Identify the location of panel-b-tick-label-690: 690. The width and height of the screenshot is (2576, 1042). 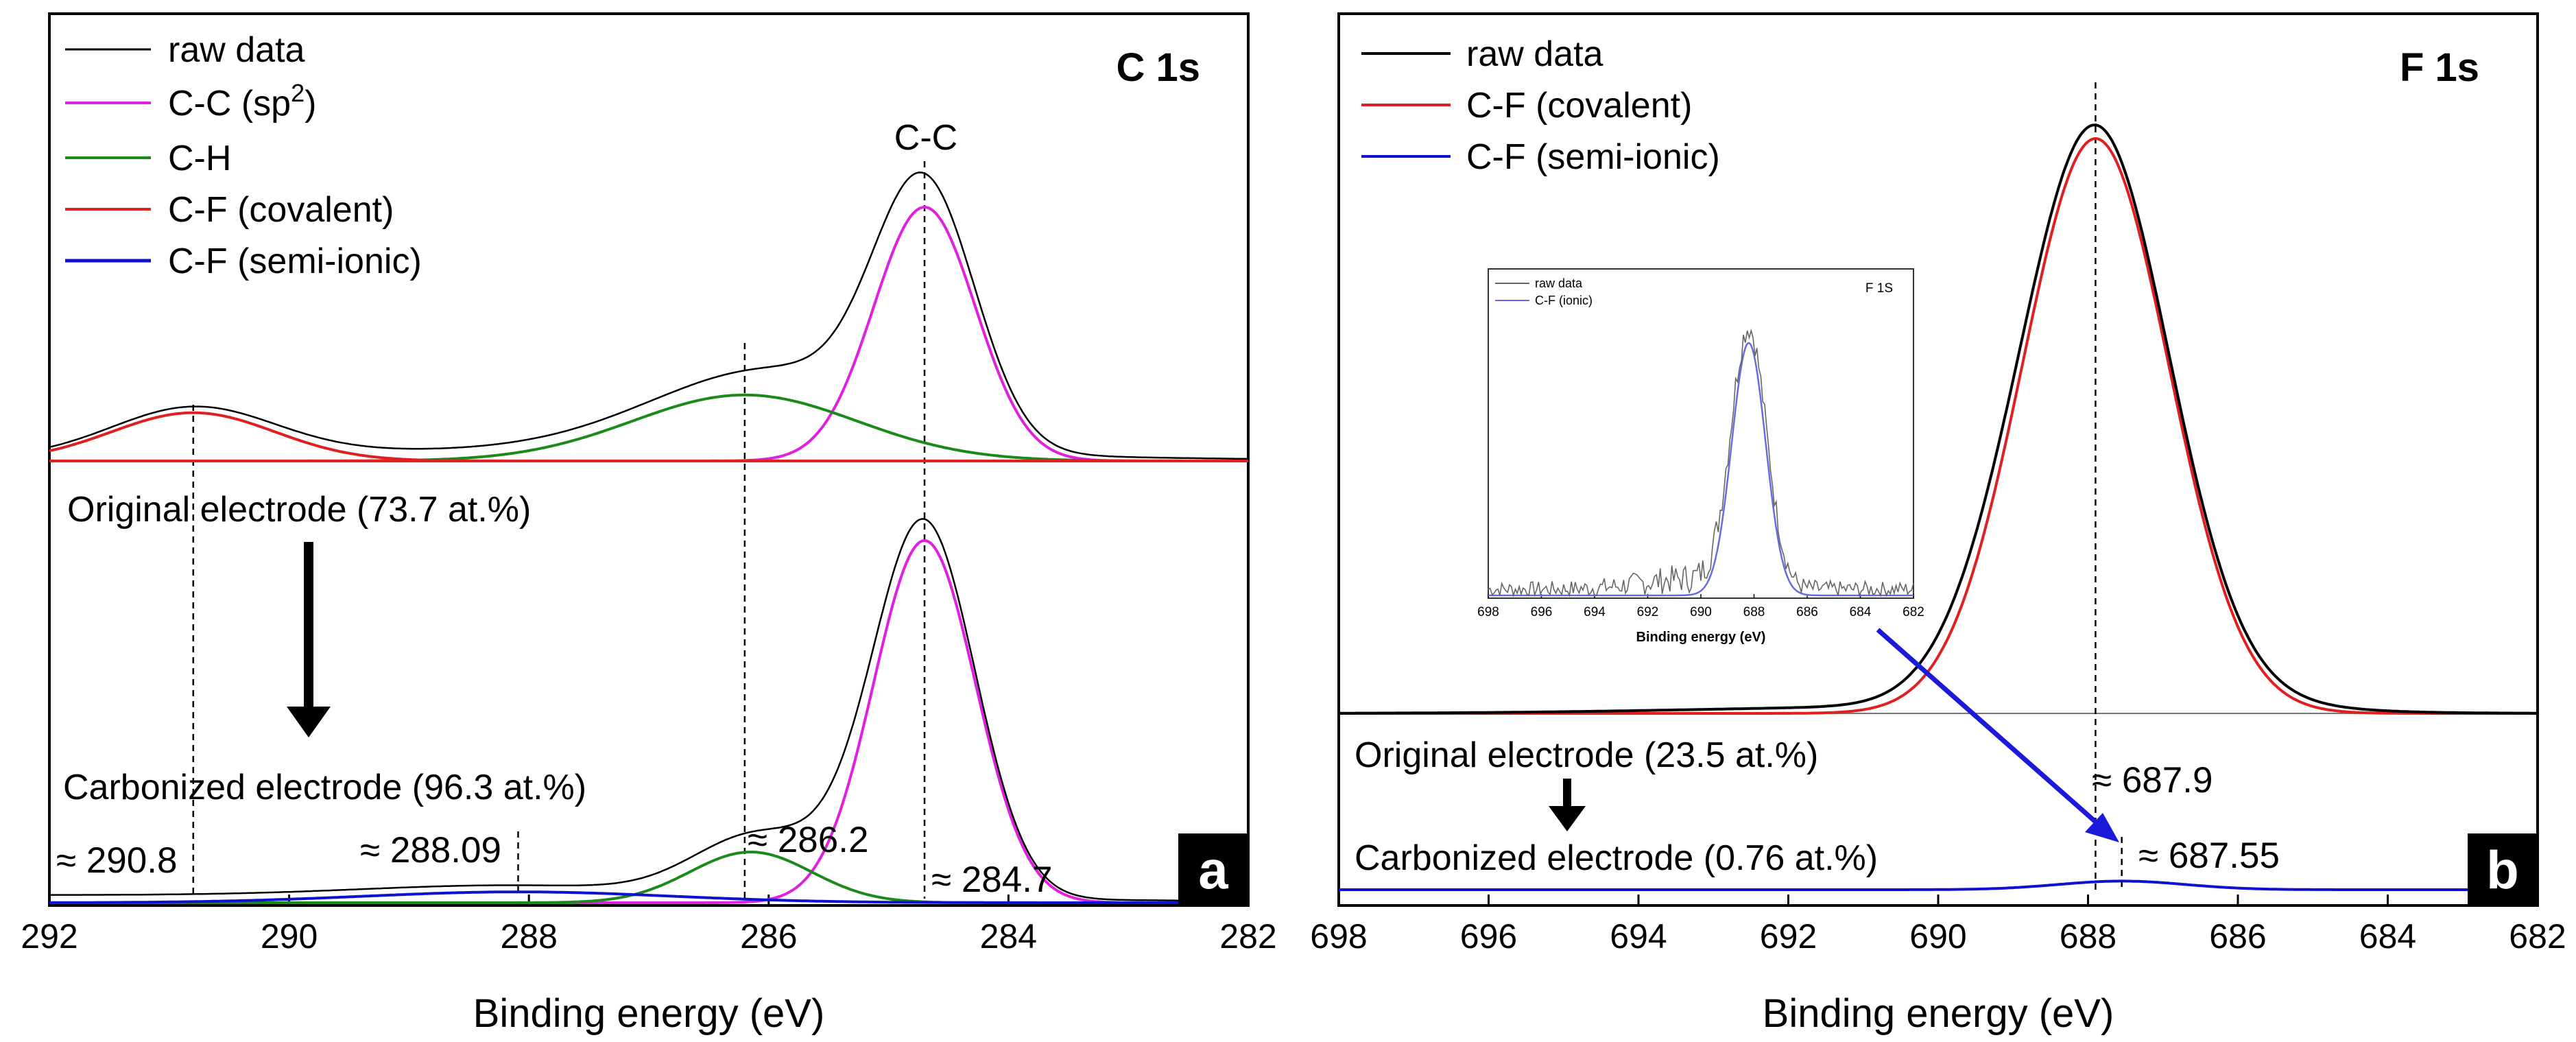
(1937, 936).